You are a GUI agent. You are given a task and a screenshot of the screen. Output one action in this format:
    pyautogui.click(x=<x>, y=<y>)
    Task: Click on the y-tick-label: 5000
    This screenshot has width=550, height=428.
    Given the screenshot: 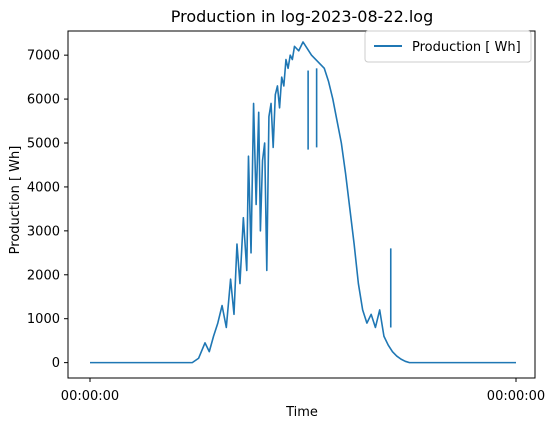 What is the action you would take?
    pyautogui.click(x=43, y=144)
    